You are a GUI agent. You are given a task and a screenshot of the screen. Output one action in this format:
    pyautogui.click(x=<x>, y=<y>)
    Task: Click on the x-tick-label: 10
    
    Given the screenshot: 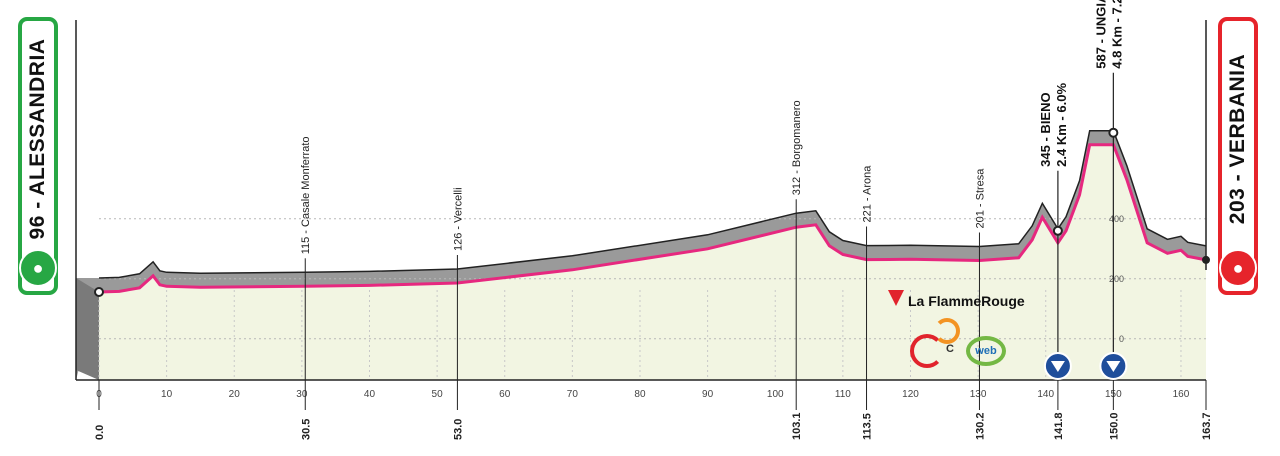 What is the action you would take?
    pyautogui.click(x=167, y=394)
    